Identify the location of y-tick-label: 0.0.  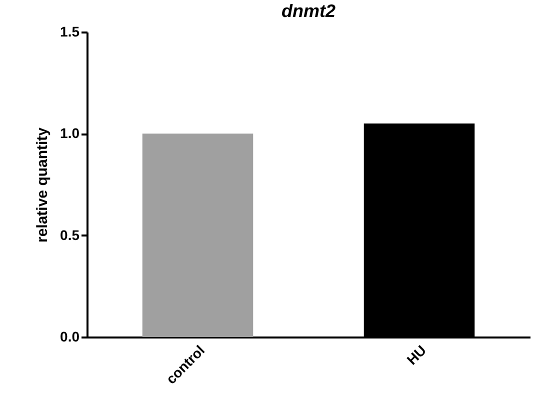
(70, 336).